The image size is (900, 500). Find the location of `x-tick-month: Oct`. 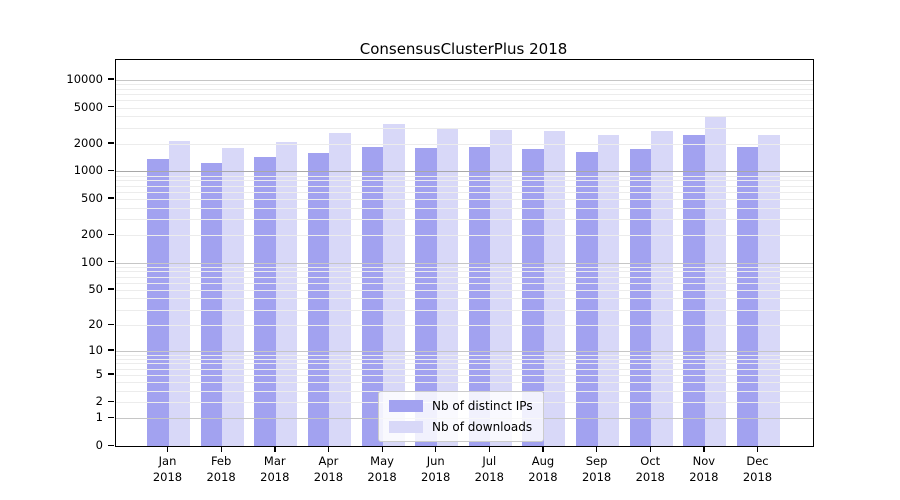

x-tick-month: Oct is located at coordinates (650, 461).